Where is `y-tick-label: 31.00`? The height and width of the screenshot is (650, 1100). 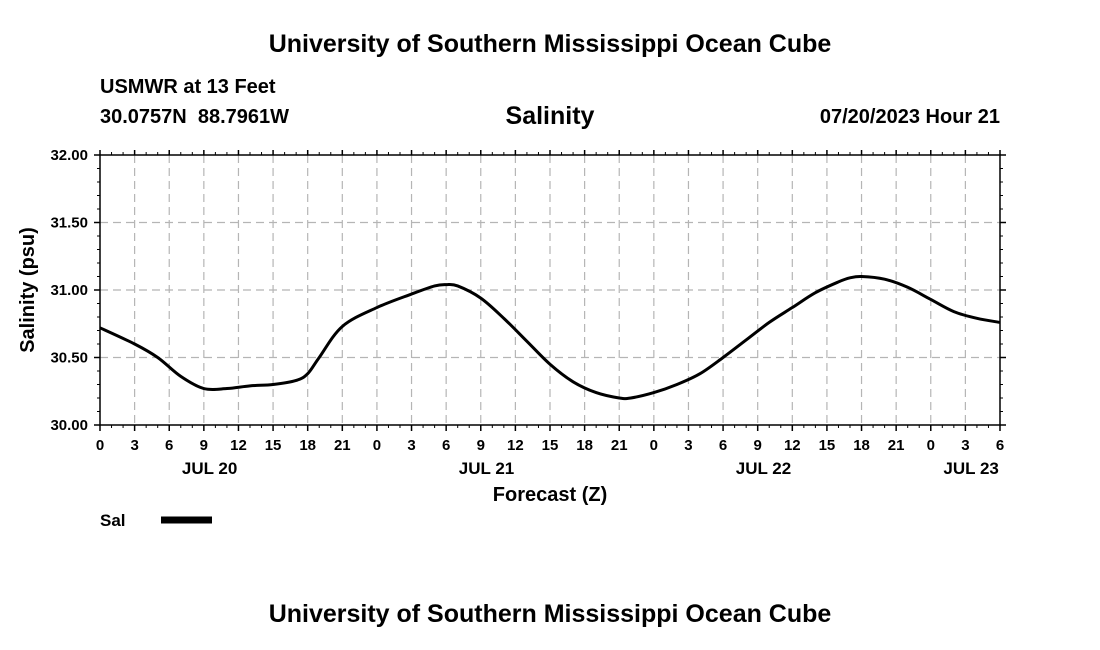 y-tick-label: 31.00 is located at coordinates (69, 290).